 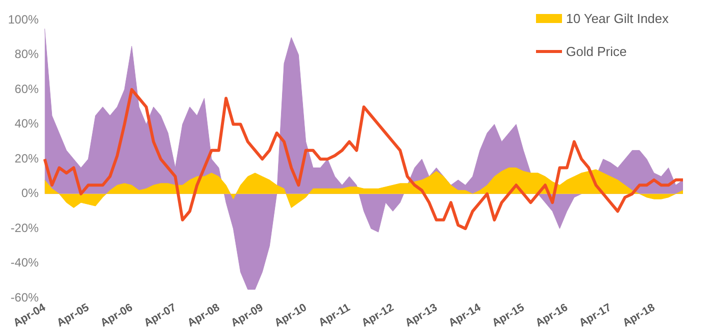 I want to click on y-tick-label: 80%, so click(x=27, y=54).